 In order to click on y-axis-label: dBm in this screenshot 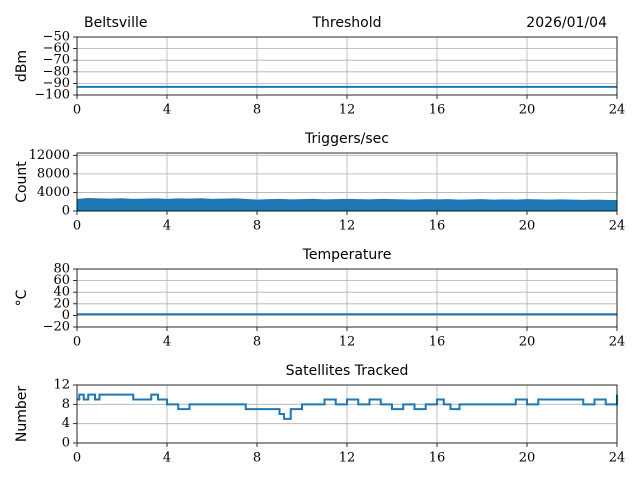, I will do `click(22, 66)`.